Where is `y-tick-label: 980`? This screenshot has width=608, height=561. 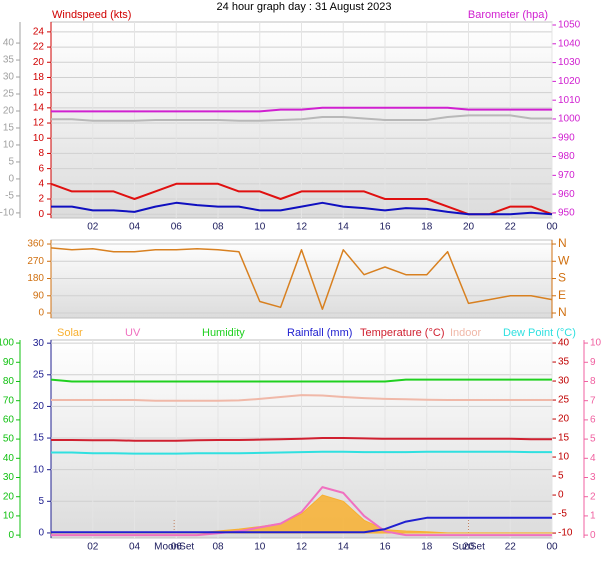 y-tick-label: 980 is located at coordinates (566, 156).